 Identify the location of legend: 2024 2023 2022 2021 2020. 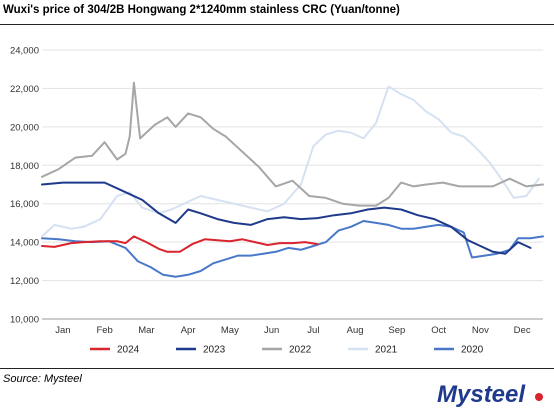
(287, 350).